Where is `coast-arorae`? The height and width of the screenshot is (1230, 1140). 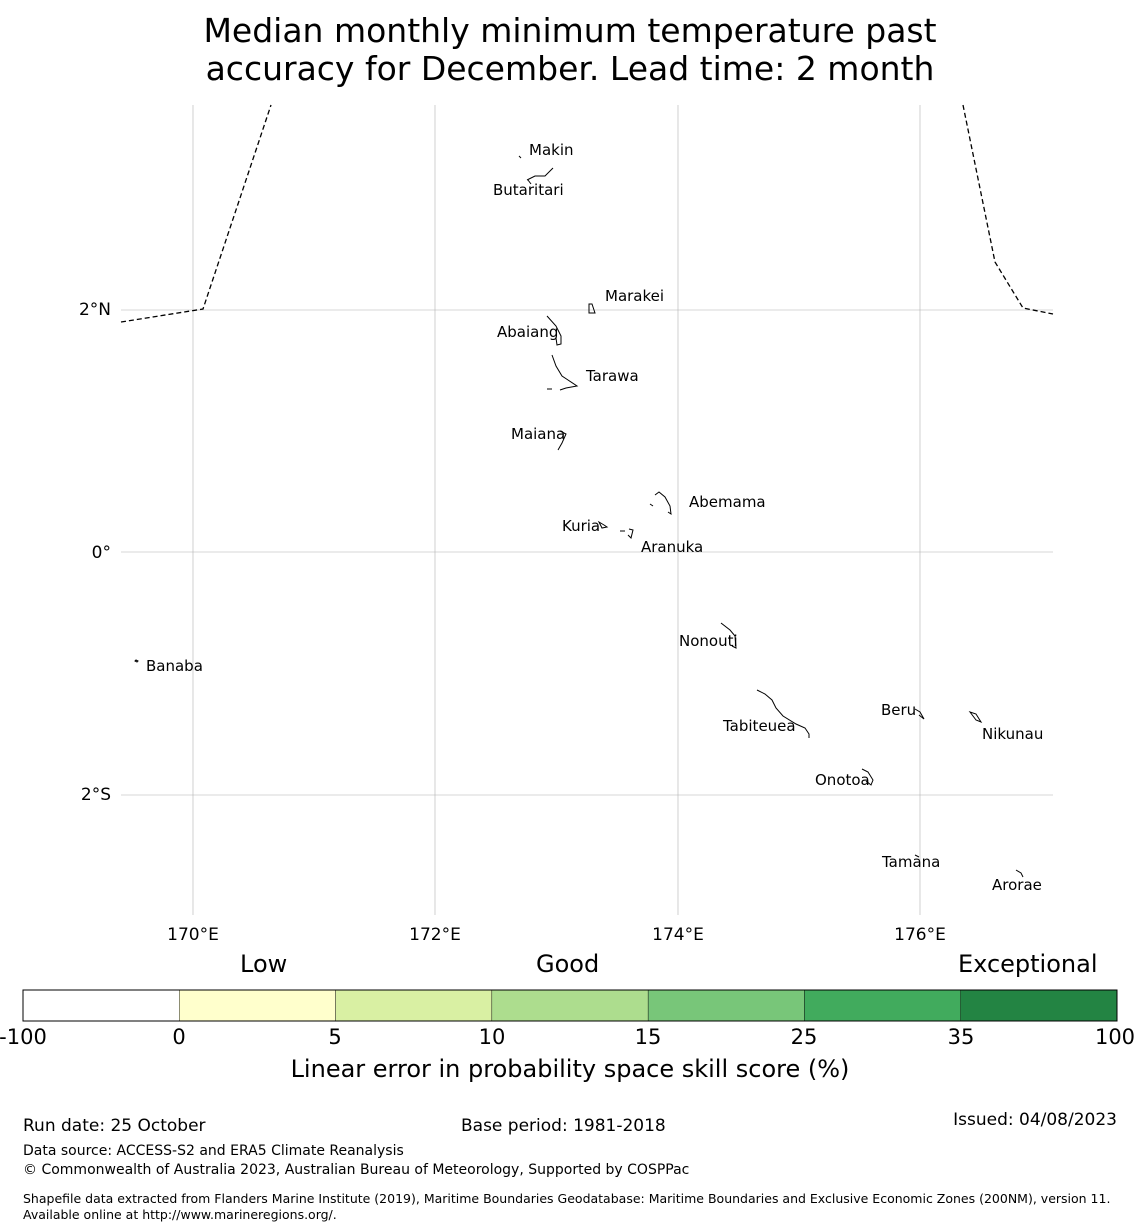 coast-arorae is located at coordinates (1019, 873).